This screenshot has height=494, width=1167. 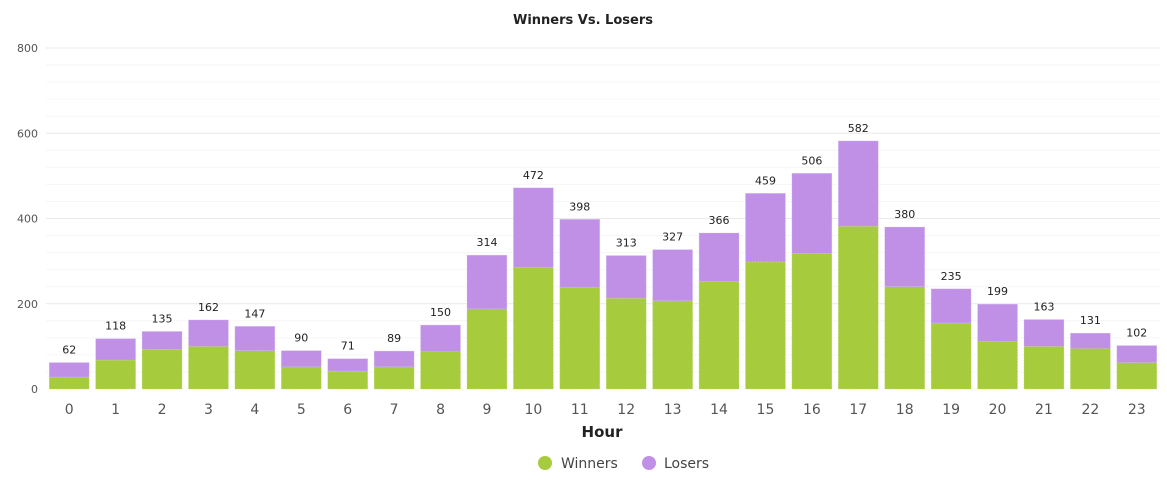 I want to click on data-label-total-5: 90, so click(x=301, y=338).